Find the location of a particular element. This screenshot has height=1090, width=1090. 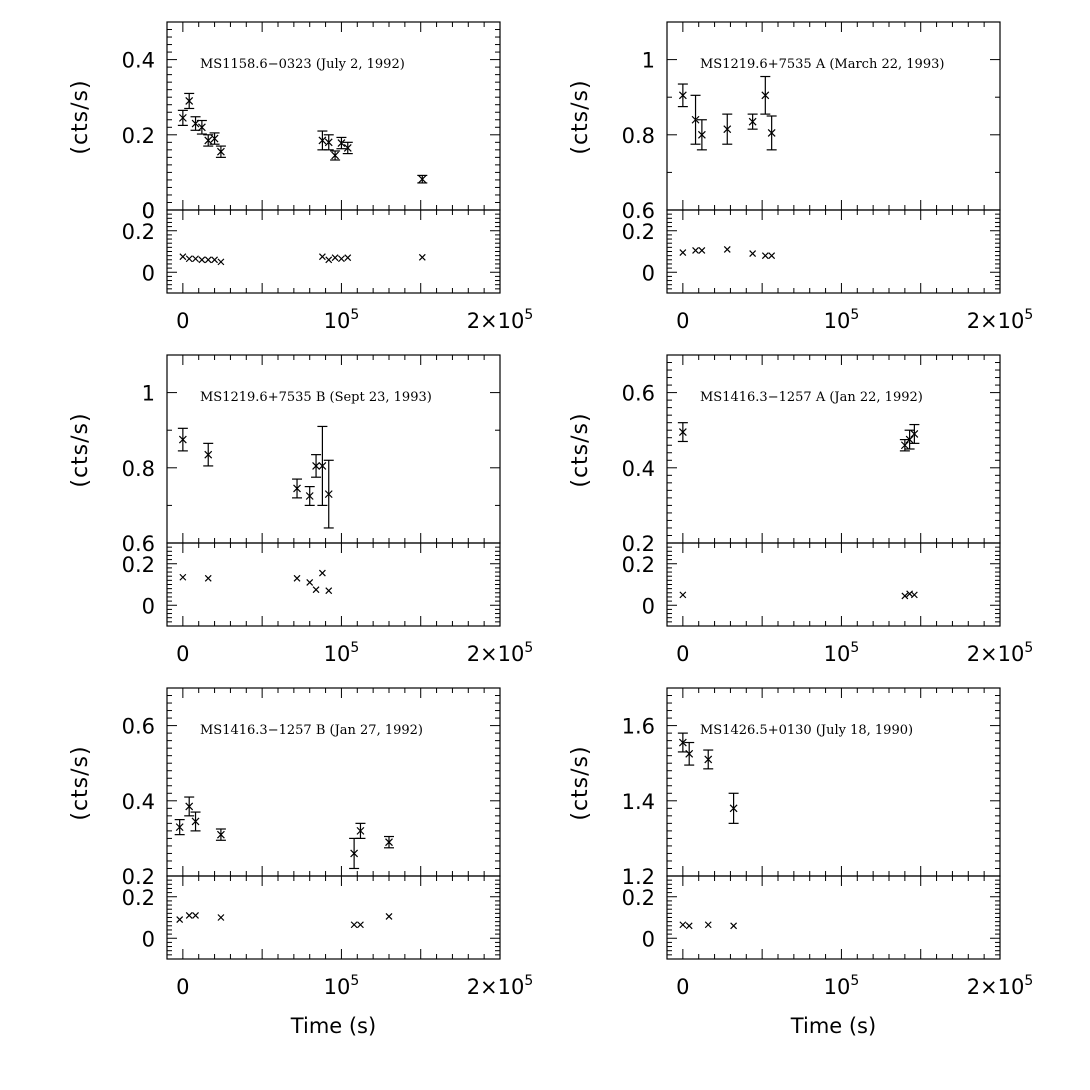

x-tick-label: 0 is located at coordinates (682, 654).